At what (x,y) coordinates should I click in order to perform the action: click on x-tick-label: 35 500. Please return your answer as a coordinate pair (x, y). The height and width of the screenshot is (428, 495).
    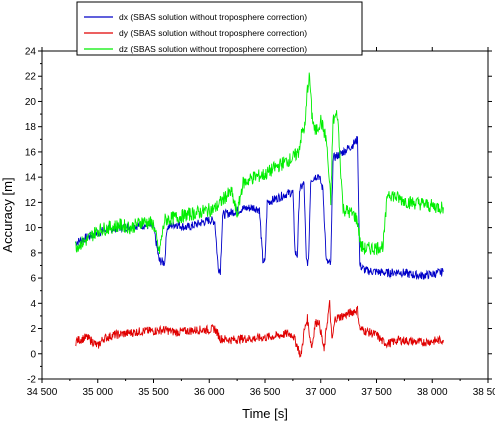
    Looking at the image, I should click on (153, 392).